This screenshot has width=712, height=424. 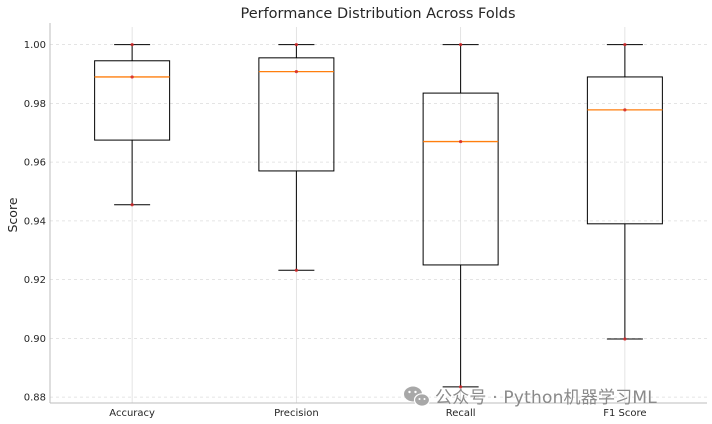 I want to click on box-f1-score, so click(x=624, y=192).